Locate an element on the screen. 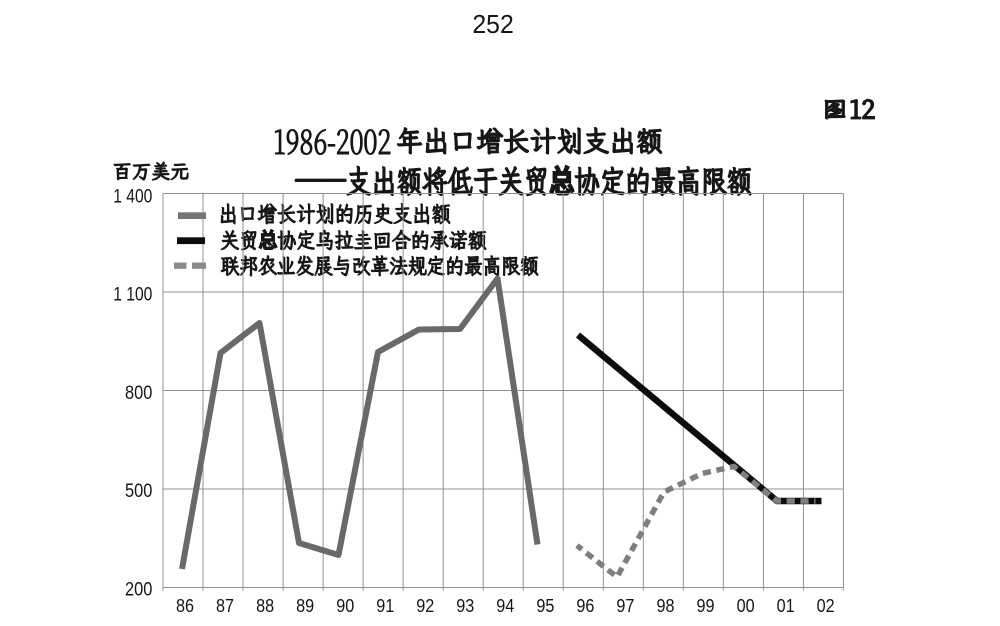  svg-text: 88 is located at coordinates (265, 605).